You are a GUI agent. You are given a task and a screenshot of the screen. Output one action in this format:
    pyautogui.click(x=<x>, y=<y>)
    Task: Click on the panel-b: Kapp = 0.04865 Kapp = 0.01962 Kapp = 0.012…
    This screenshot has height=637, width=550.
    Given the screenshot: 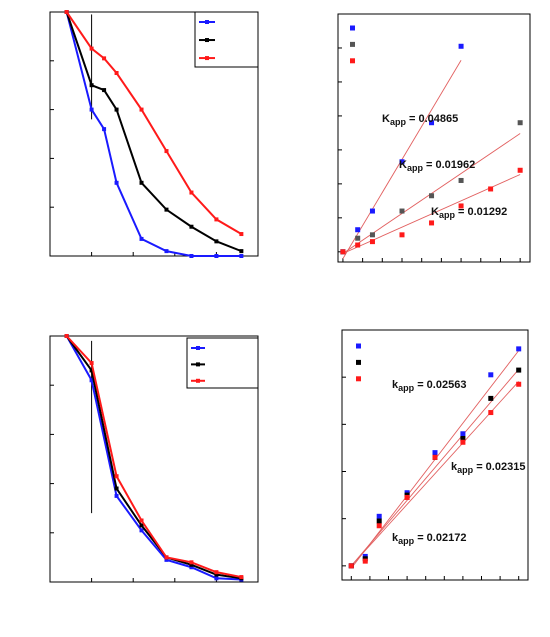 What is the action you would take?
    pyautogui.click(x=434, y=138)
    